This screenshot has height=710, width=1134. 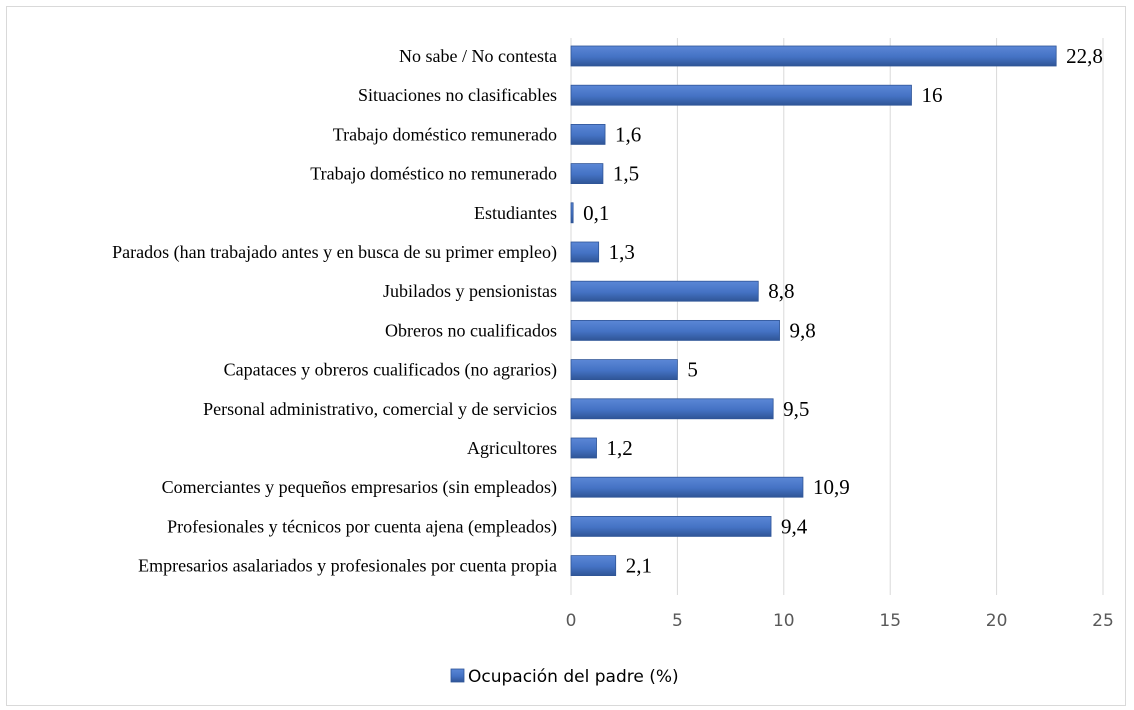 I want to click on legend-swatch, so click(x=457, y=675).